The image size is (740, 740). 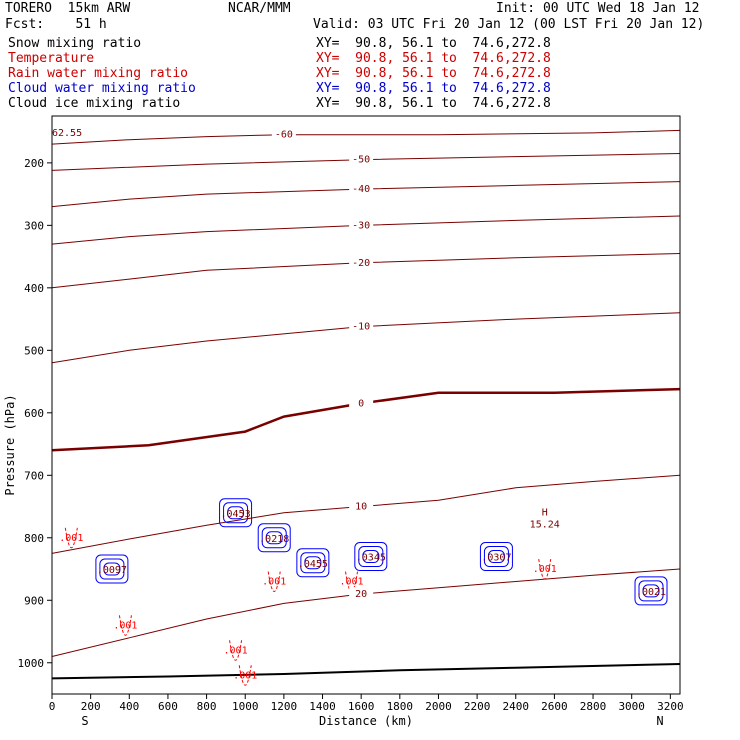 I want to click on x-tick-label: 600, so click(x=168, y=706).